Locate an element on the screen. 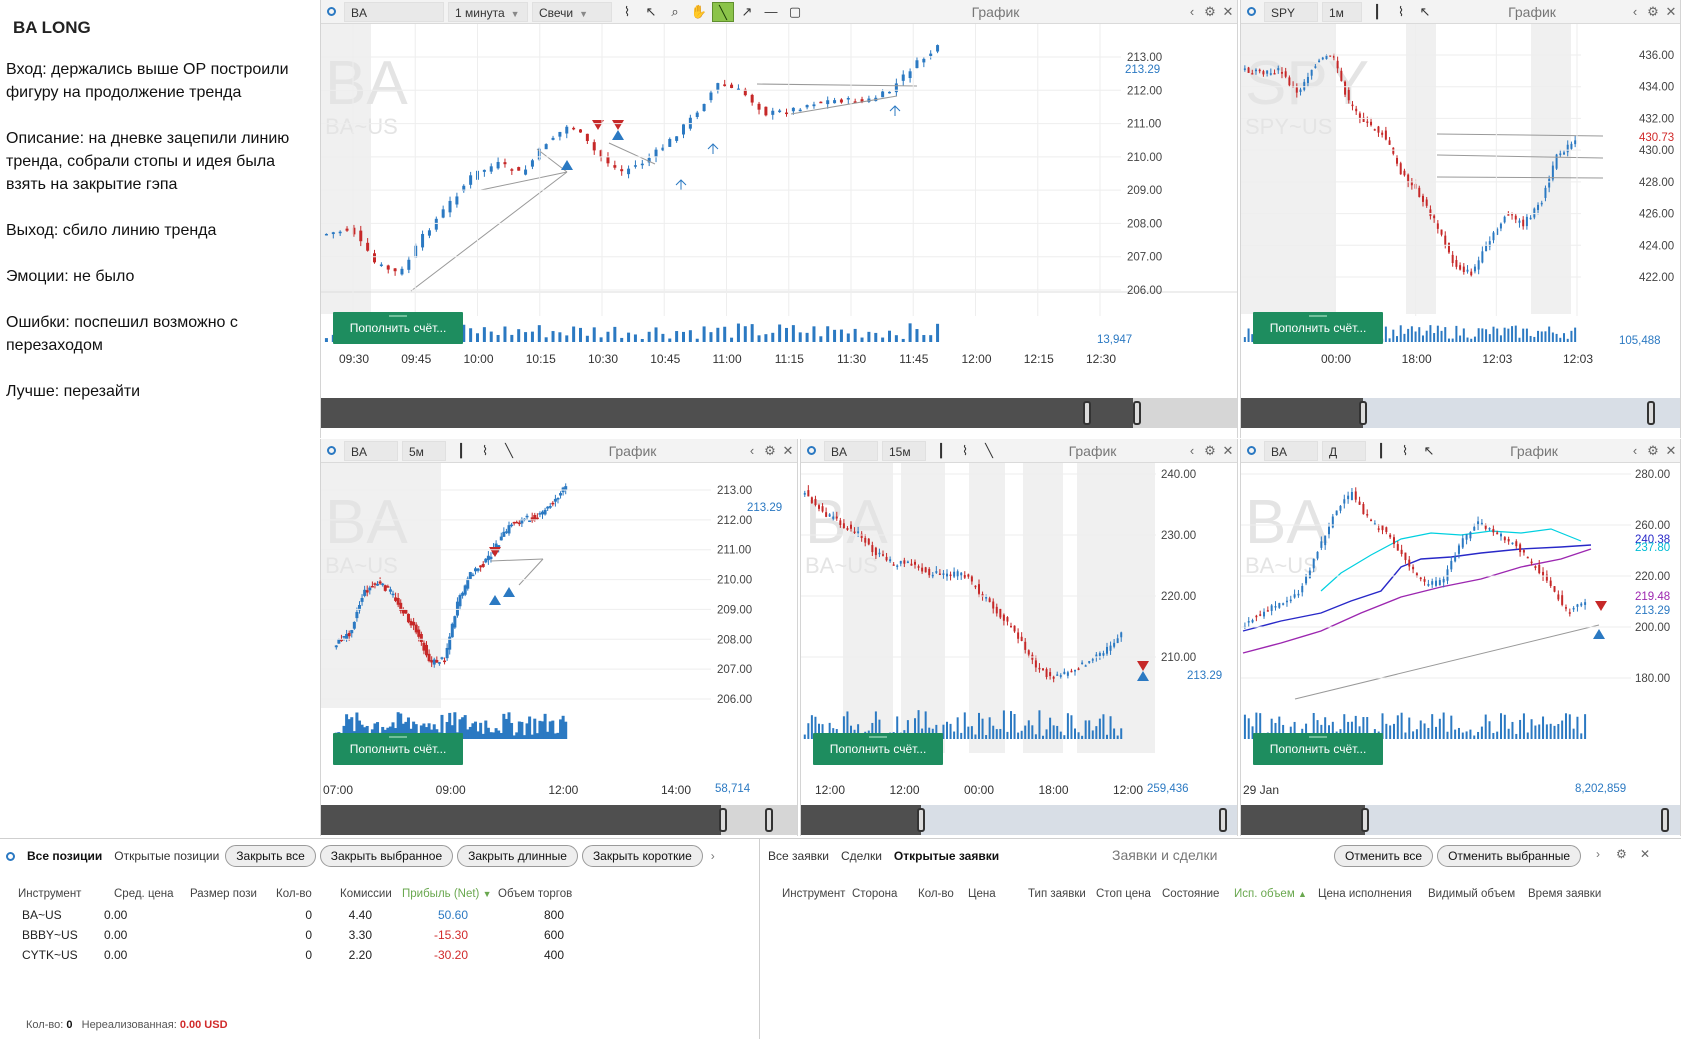  col-visible-volume: Видимый объем is located at coordinates (1472, 894).